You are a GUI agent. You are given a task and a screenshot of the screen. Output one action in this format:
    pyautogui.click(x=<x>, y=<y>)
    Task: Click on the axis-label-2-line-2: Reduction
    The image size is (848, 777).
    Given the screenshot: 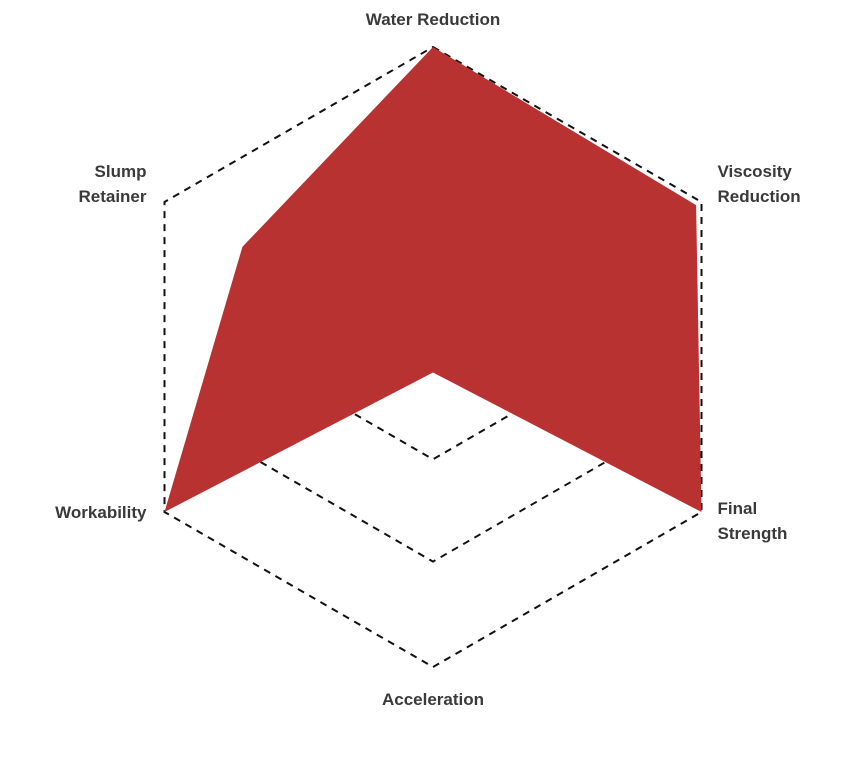 What is the action you would take?
    pyautogui.click(x=759, y=196)
    